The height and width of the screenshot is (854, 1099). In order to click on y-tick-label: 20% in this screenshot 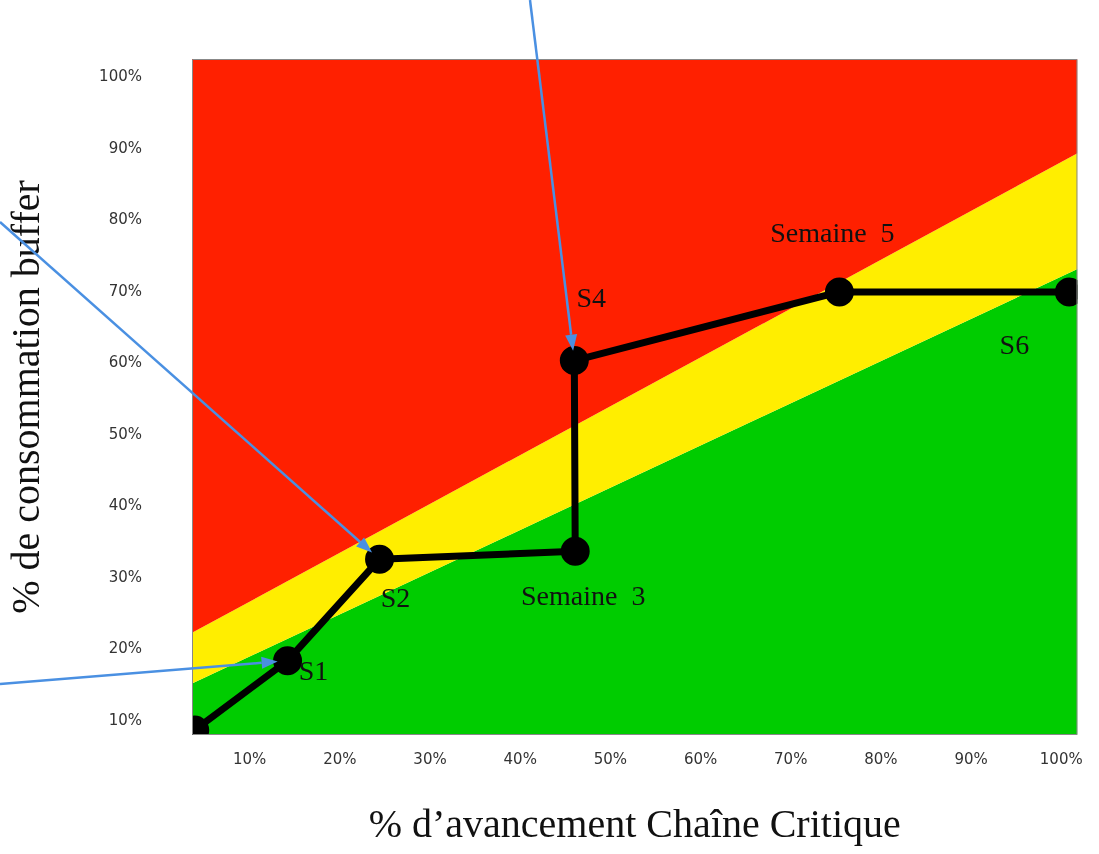, I will do `click(125, 648)`.